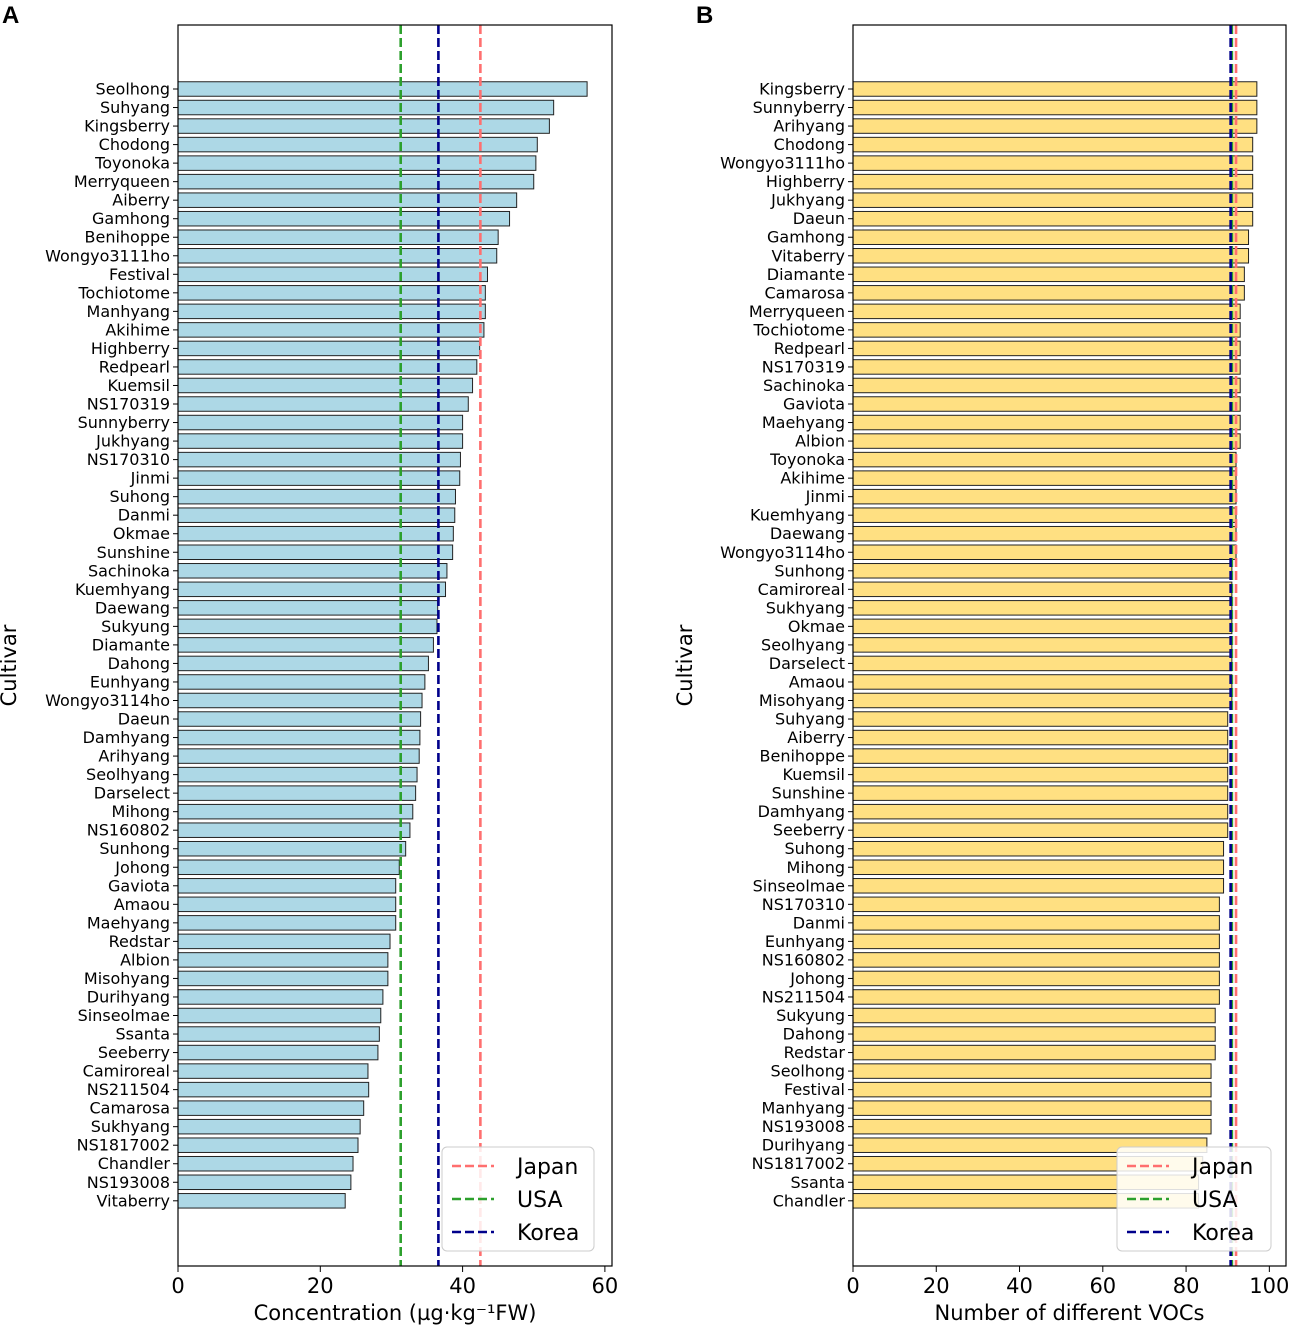 The height and width of the screenshot is (1327, 1299). Describe the element at coordinates (1051, 256) in the screenshot. I see `bar-vitaberry` at that location.